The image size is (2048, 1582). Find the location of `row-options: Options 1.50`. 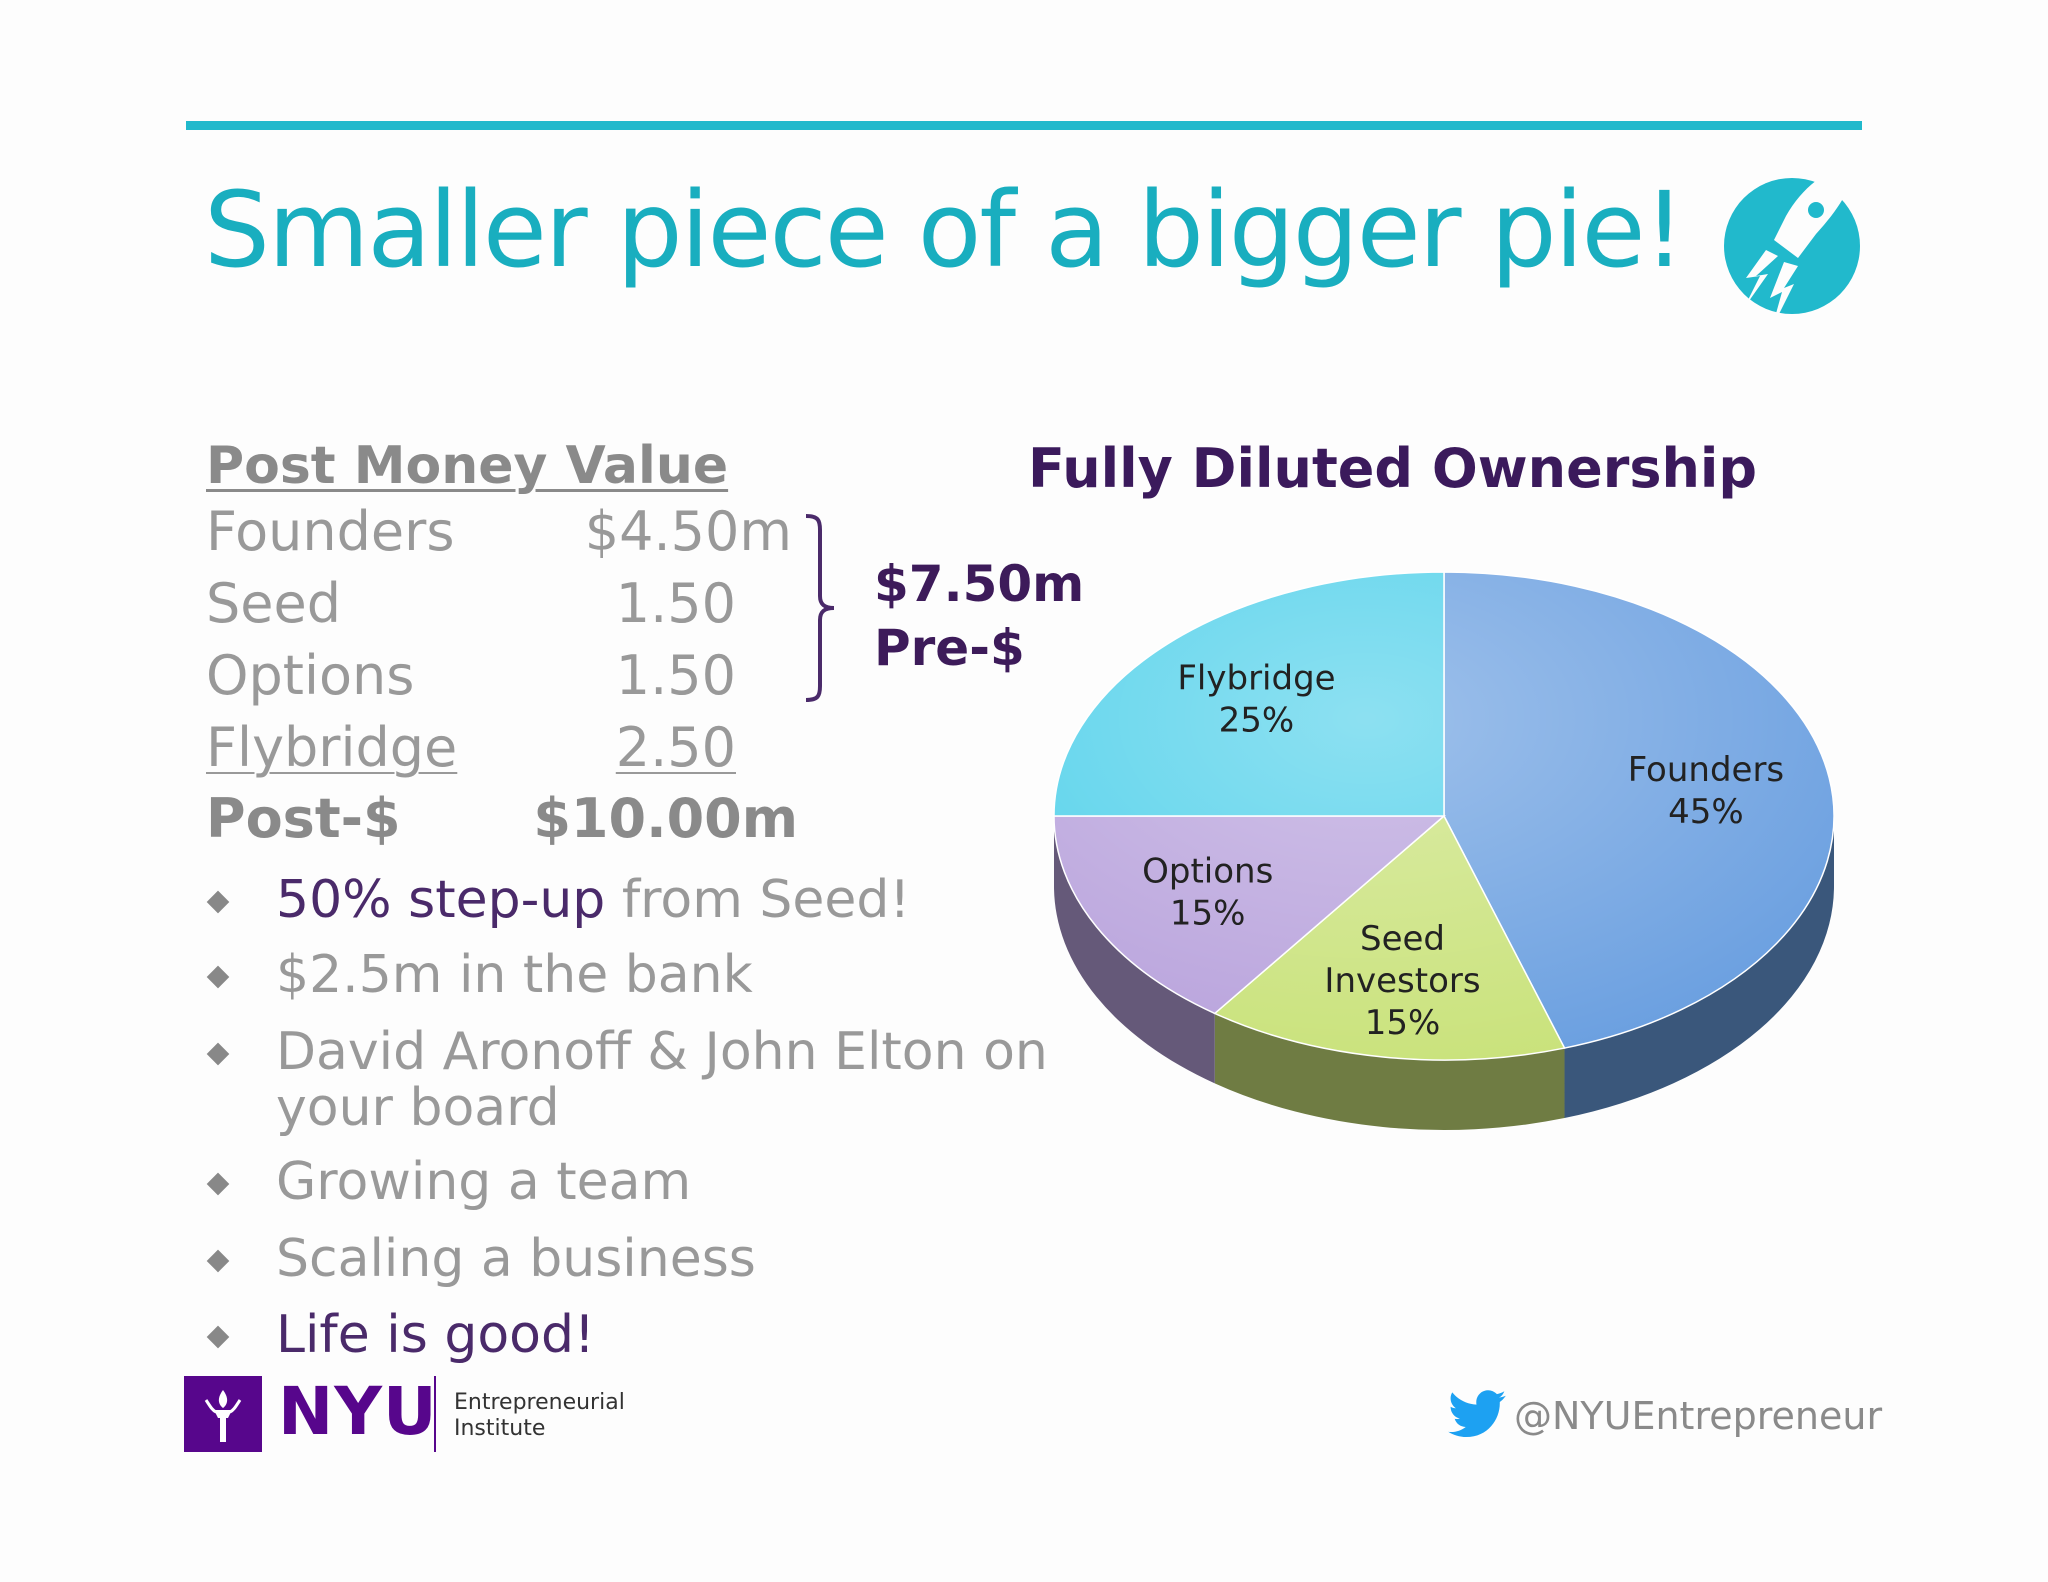

row-options: Options 1.50 is located at coordinates (506, 676).